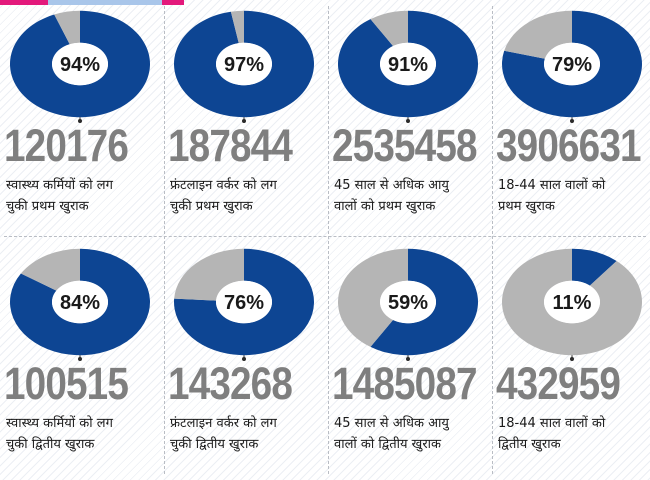 The height and width of the screenshot is (480, 650). I want to click on percent-label: 91%, so click(408, 65).